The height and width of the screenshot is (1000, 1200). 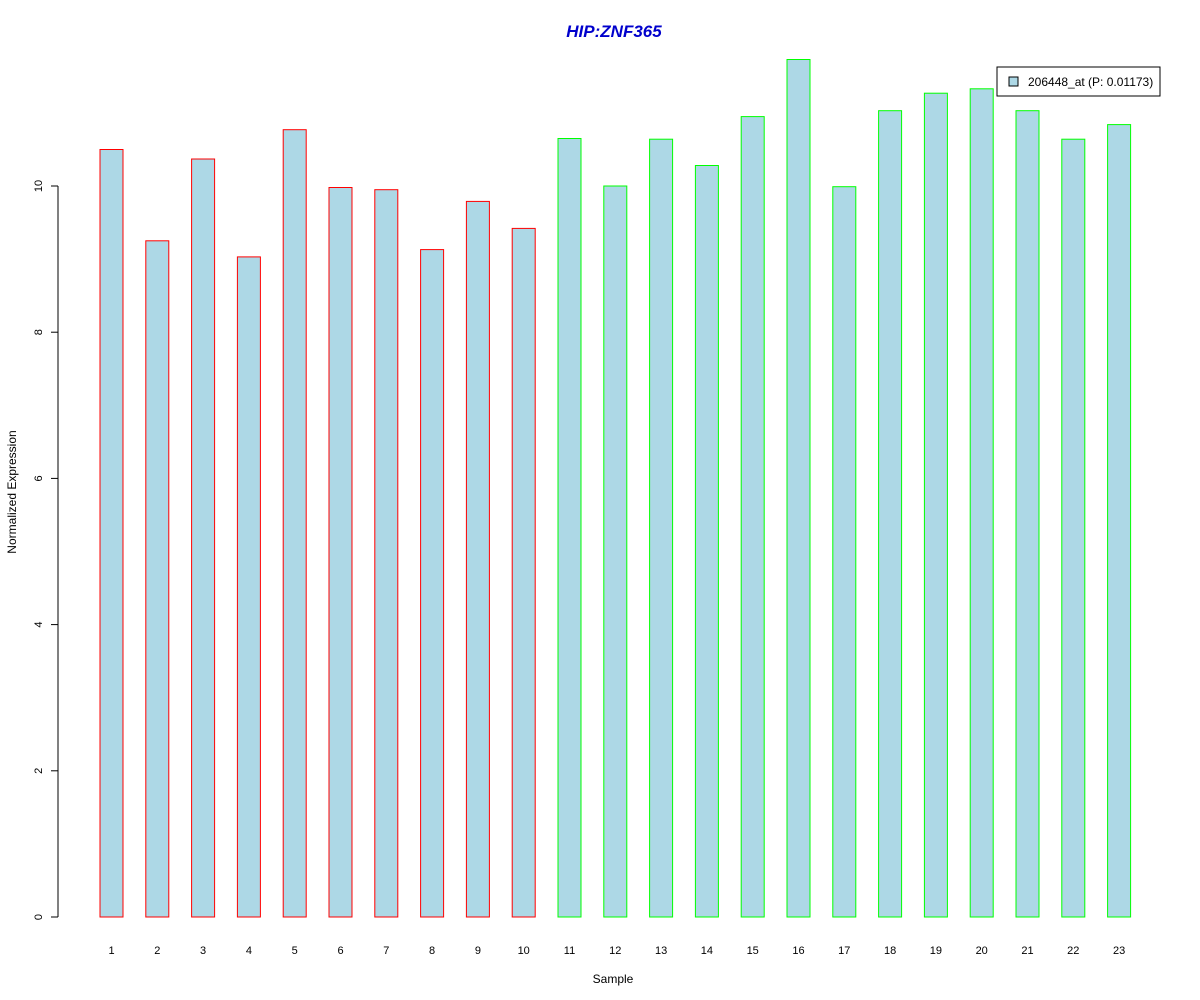 What do you see at coordinates (753, 951) in the screenshot?
I see `x-axis-tick-label: 15` at bounding box center [753, 951].